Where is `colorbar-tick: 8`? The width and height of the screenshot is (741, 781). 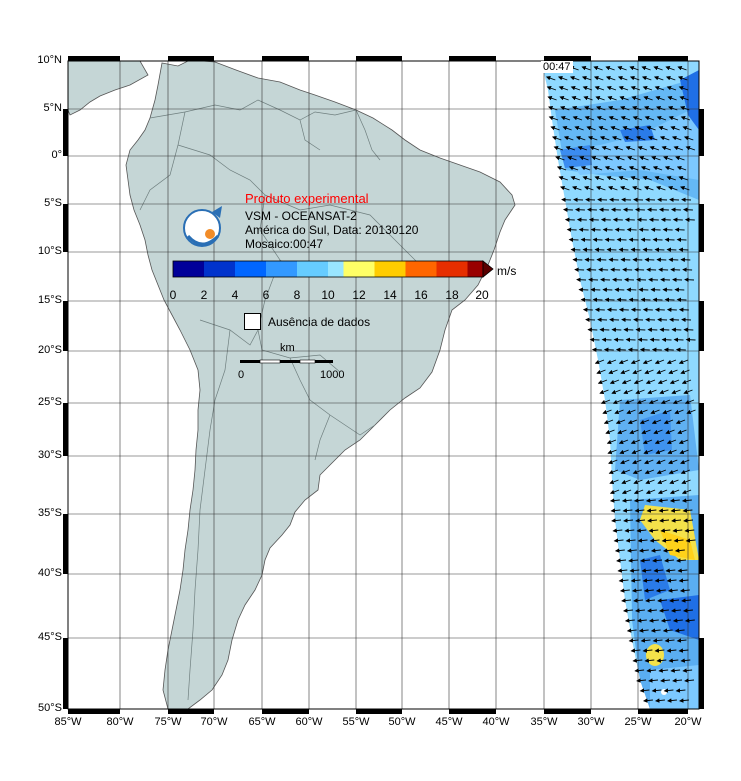
colorbar-tick: 8 is located at coordinates (297, 295).